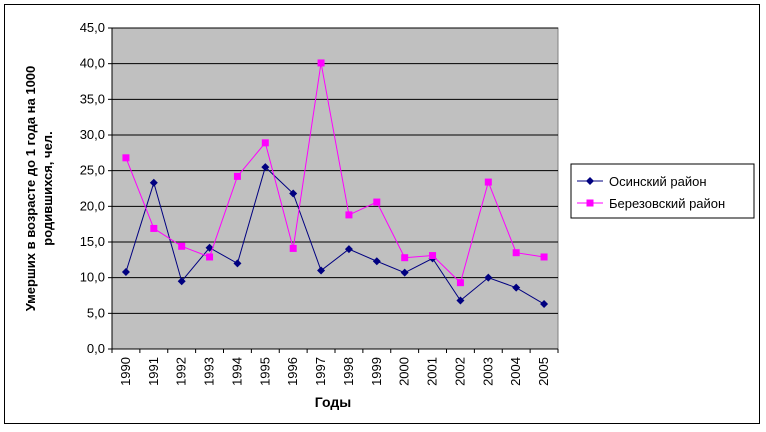  I want to click on y-tick-label: 30,0, so click(92, 134).